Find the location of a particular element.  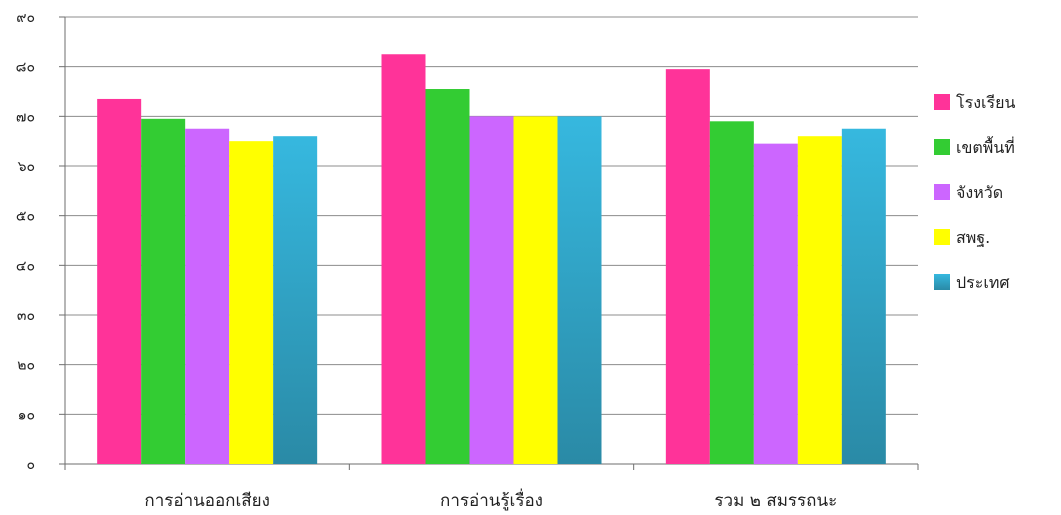

y-tick-label: ๔๐ is located at coordinates (25, 266).